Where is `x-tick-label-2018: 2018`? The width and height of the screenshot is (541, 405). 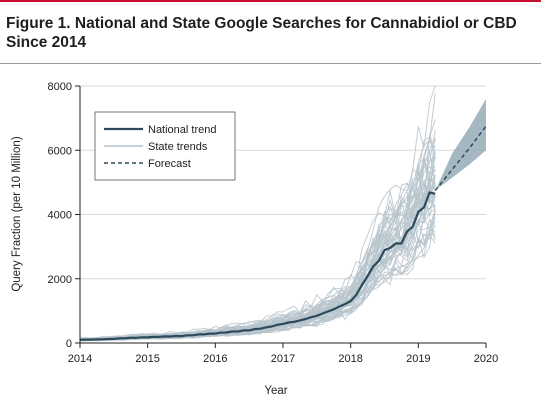 x-tick-label-2018: 2018 is located at coordinates (350, 359).